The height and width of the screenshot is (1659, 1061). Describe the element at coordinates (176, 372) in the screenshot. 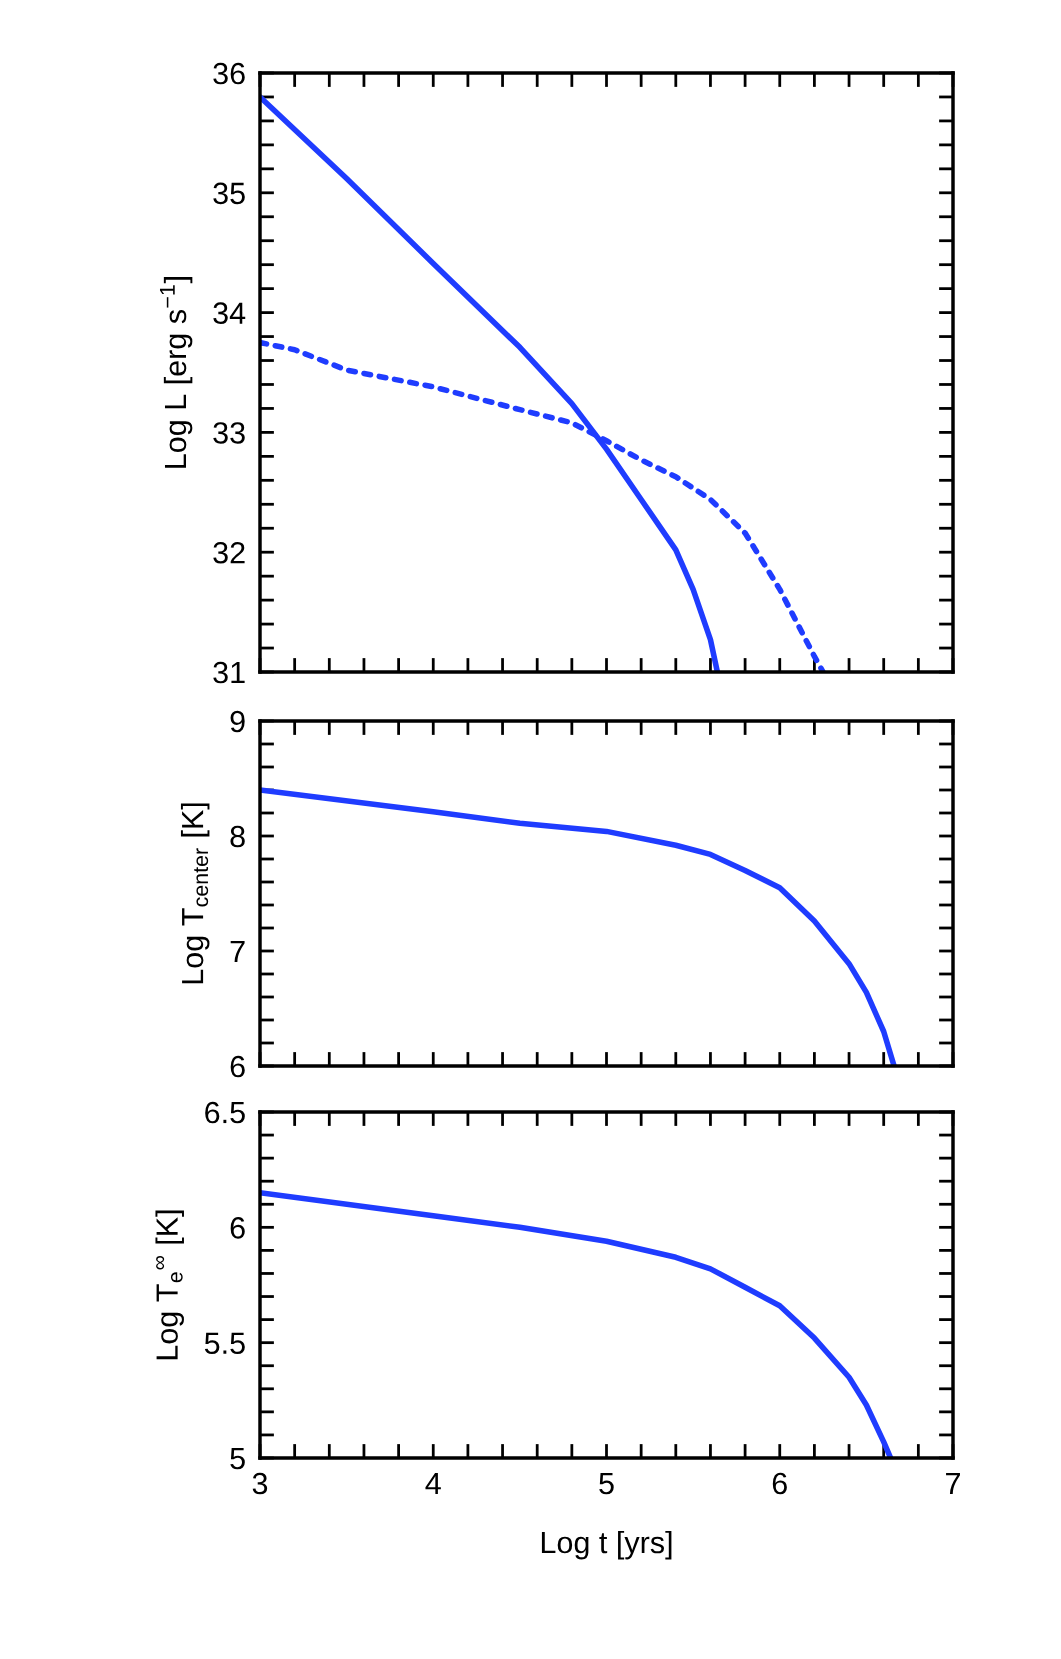

I see `y-axis-title: Log L [erg s$^{−1}$]` at that location.